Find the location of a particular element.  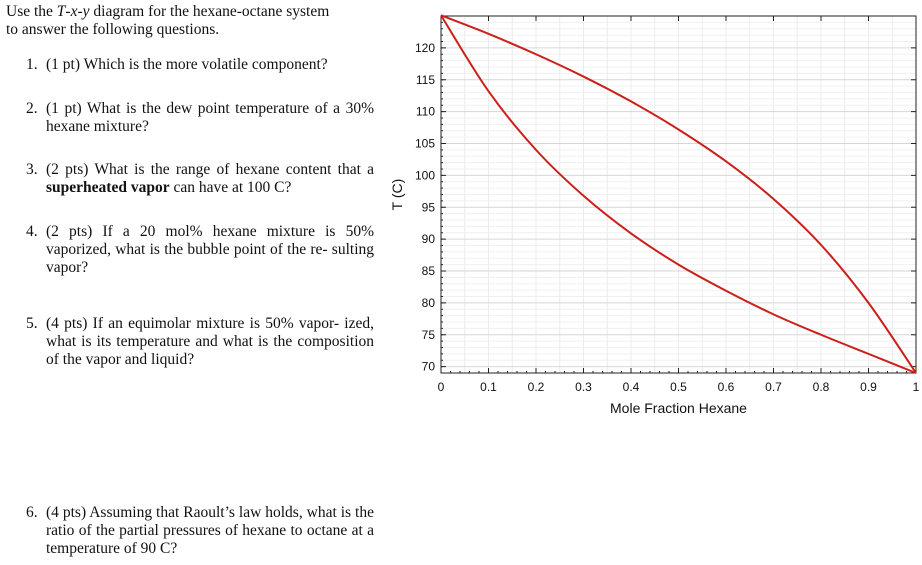

y-tick-label: 105 is located at coordinates (425, 144).